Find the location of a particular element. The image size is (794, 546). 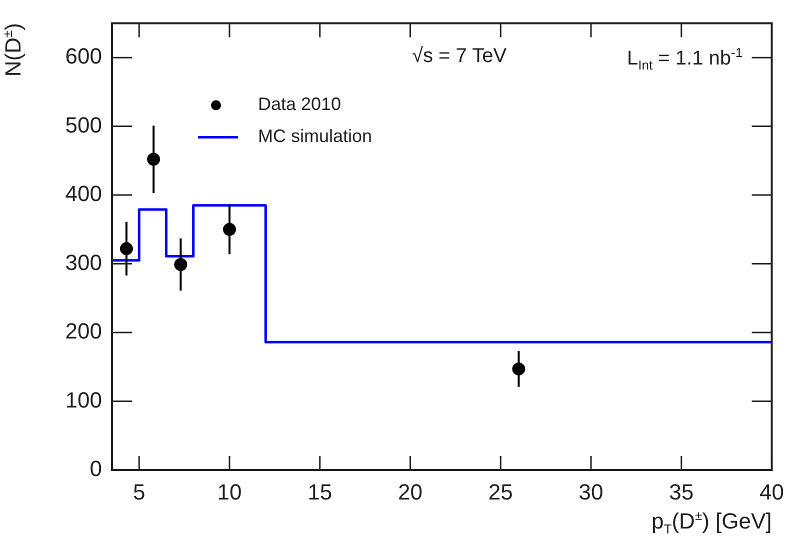

x-tick-label: 10 is located at coordinates (229, 491).